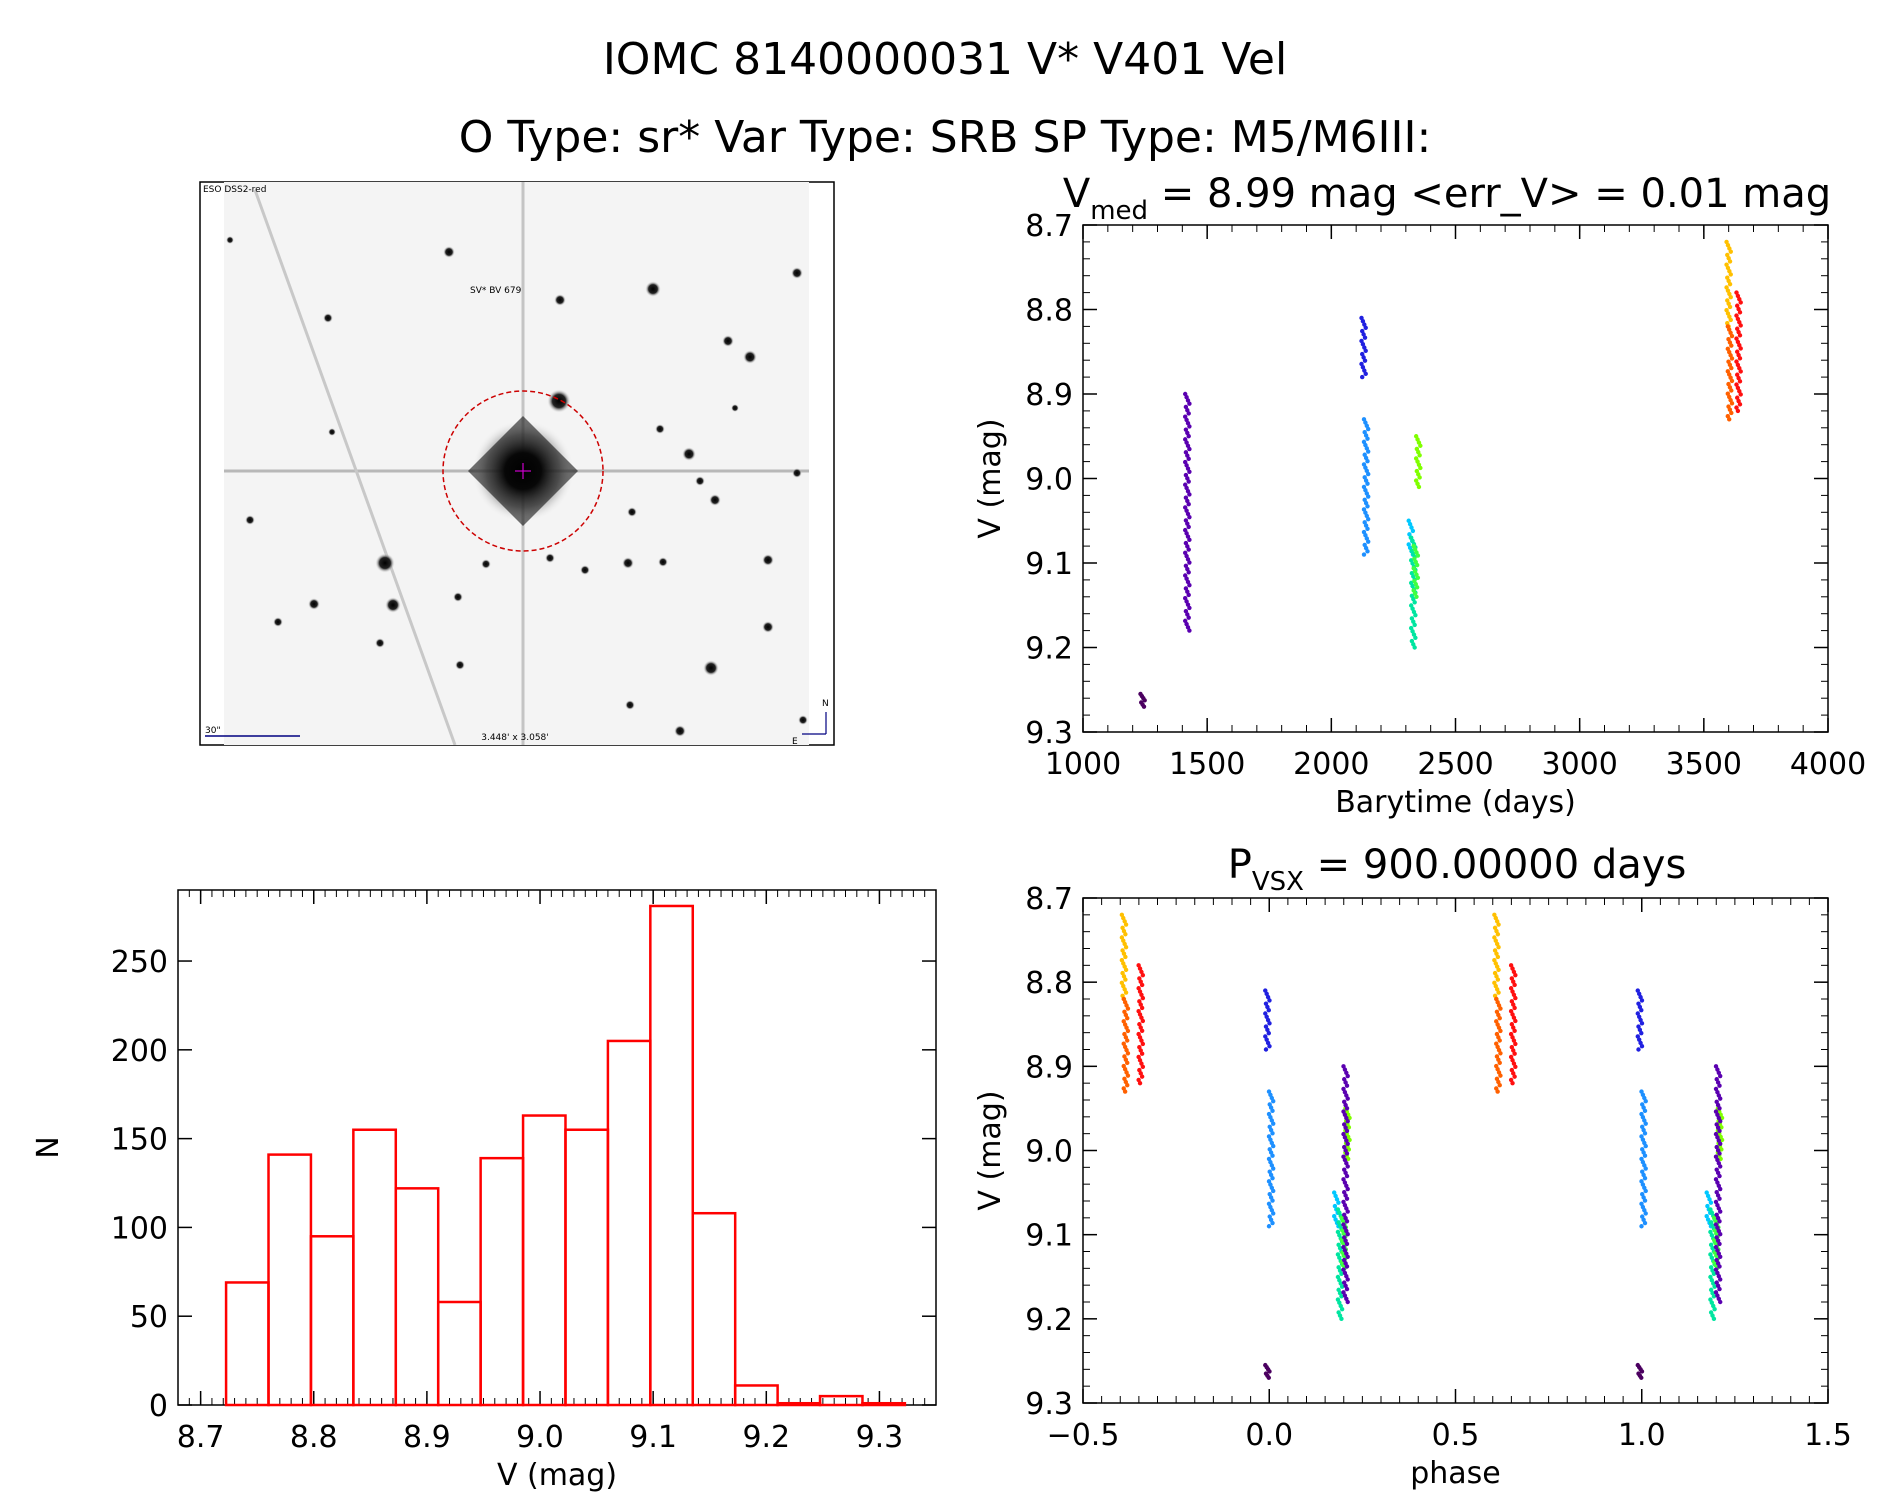 The width and height of the screenshot is (1889, 1494). I want to click on y-tick-label: 8.9, so click(1049, 1067).